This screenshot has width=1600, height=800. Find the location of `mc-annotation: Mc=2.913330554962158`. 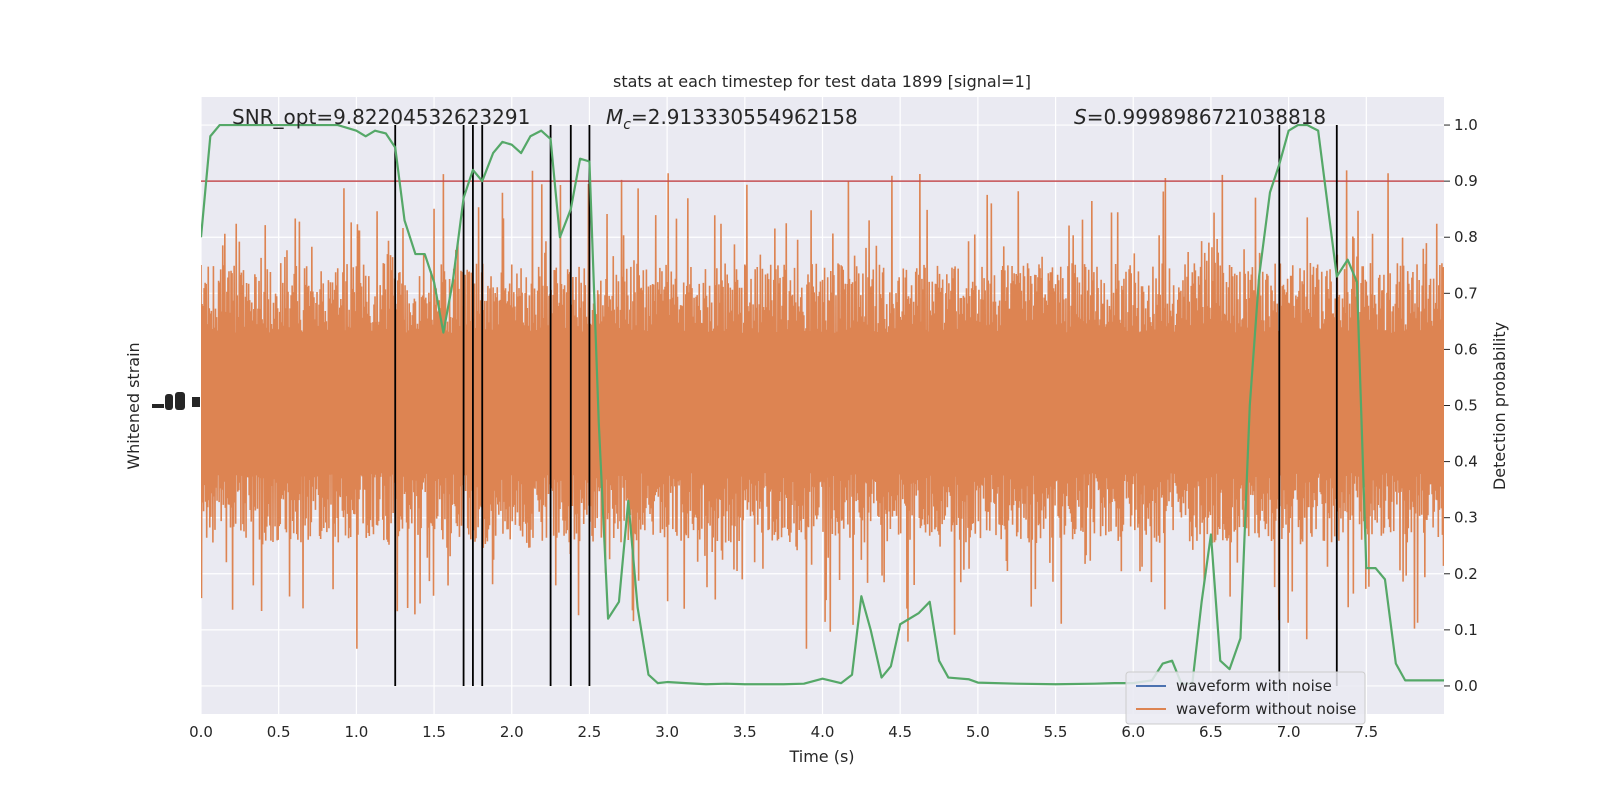

mc-annotation: Mc=2.913330554962158 is located at coordinates (732, 119).